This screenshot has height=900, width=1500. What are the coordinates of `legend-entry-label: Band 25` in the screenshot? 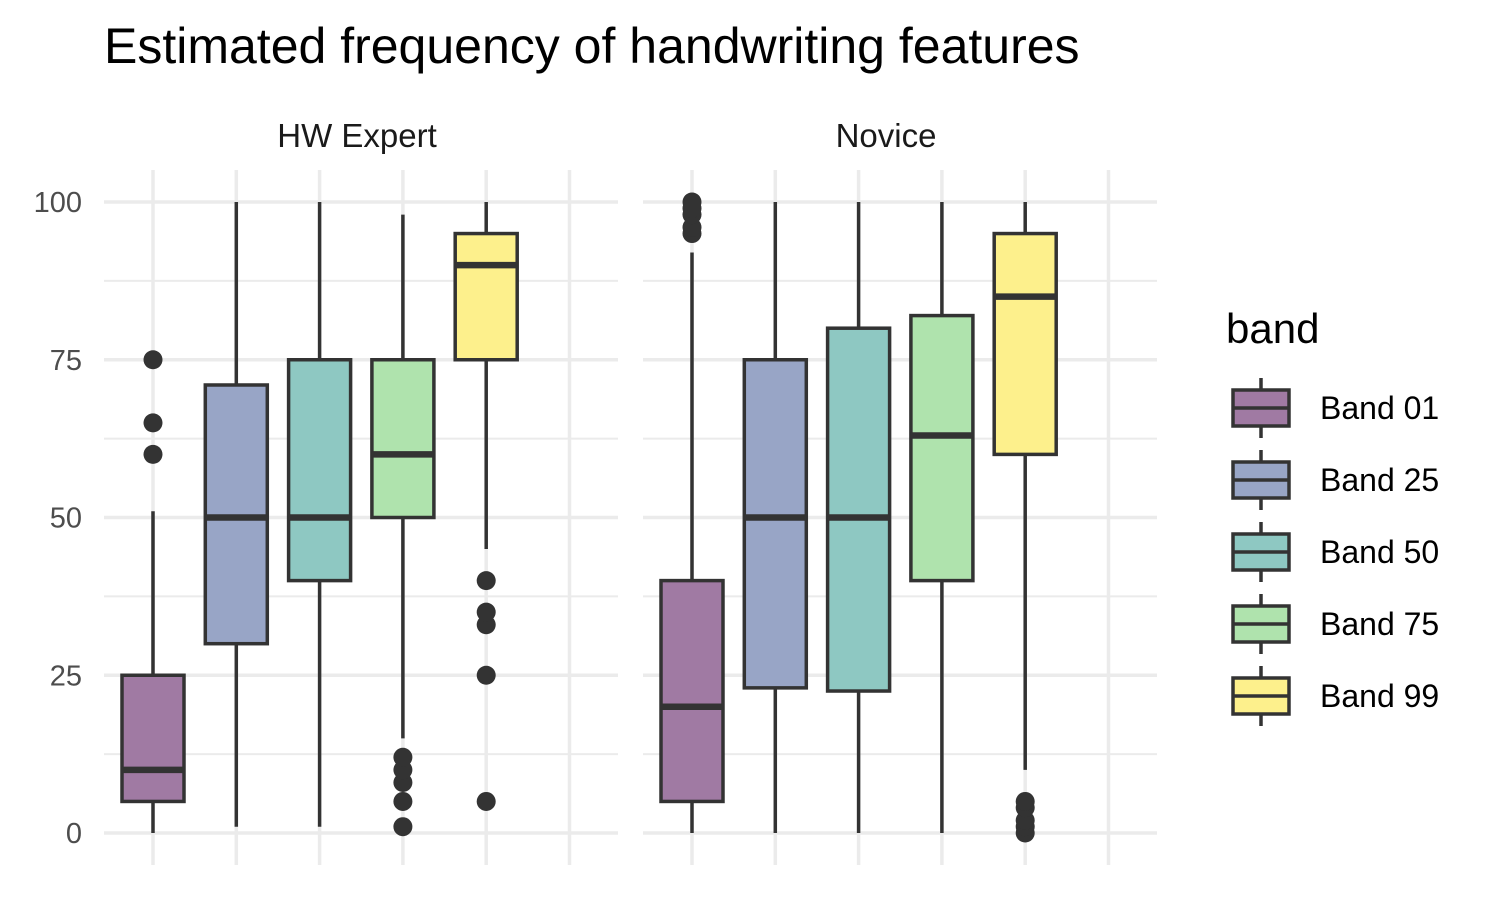 It's located at (1379, 480).